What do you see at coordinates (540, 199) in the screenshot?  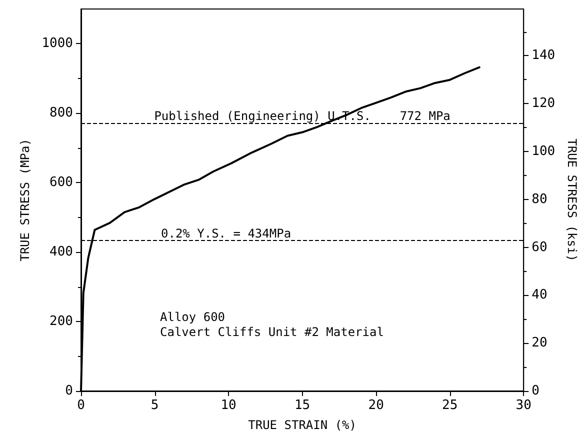 I see `y2-tick-label: 80` at bounding box center [540, 199].